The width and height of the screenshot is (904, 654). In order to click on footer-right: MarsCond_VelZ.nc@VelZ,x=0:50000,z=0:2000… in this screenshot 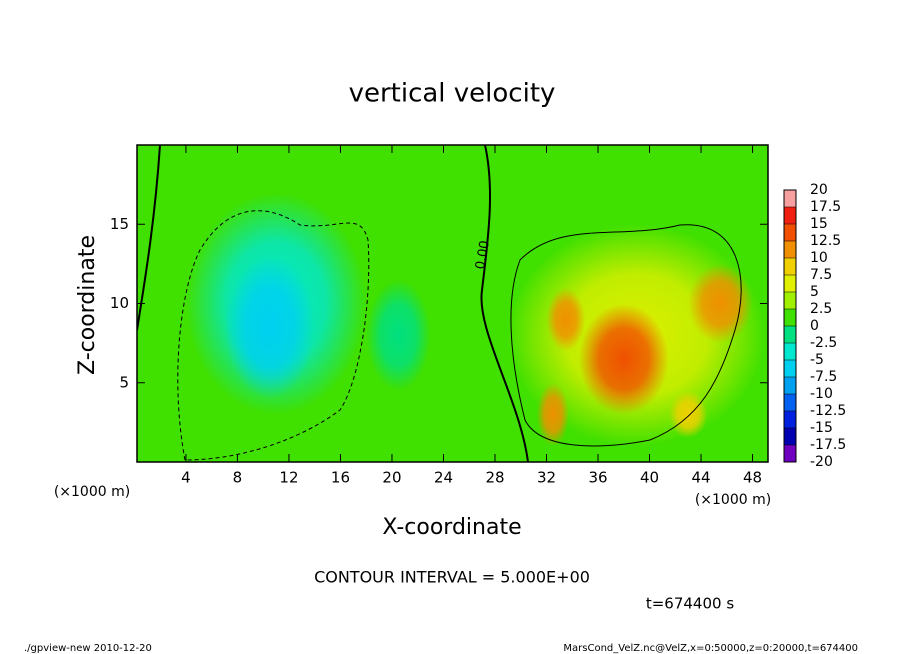, I will do `click(710, 648)`.